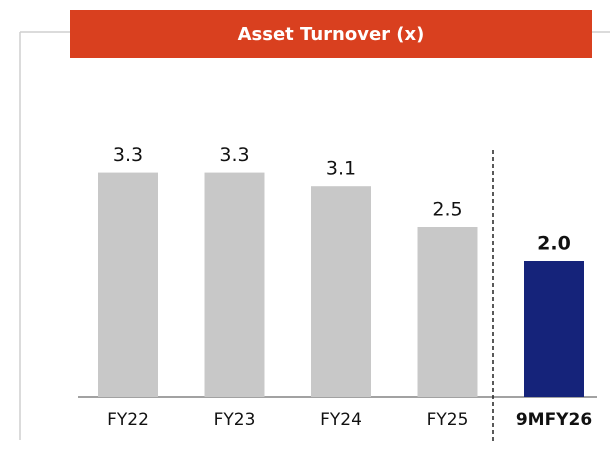  What do you see at coordinates (554, 244) in the screenshot?
I see `value-label: 2.0` at bounding box center [554, 244].